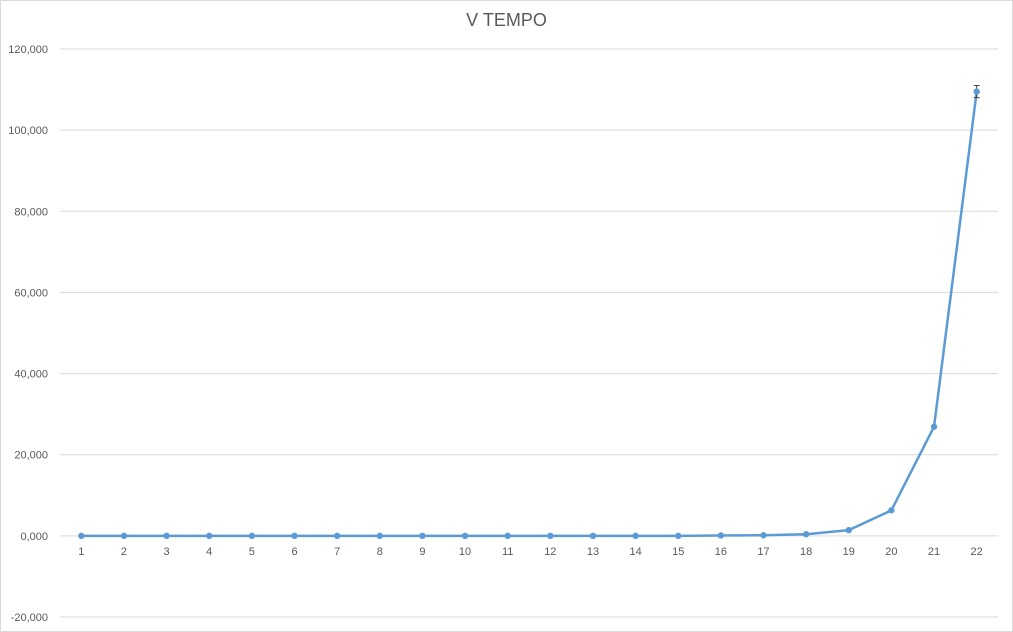 The height and width of the screenshot is (632, 1013). I want to click on y-tick-label: 40,000, so click(31, 375).